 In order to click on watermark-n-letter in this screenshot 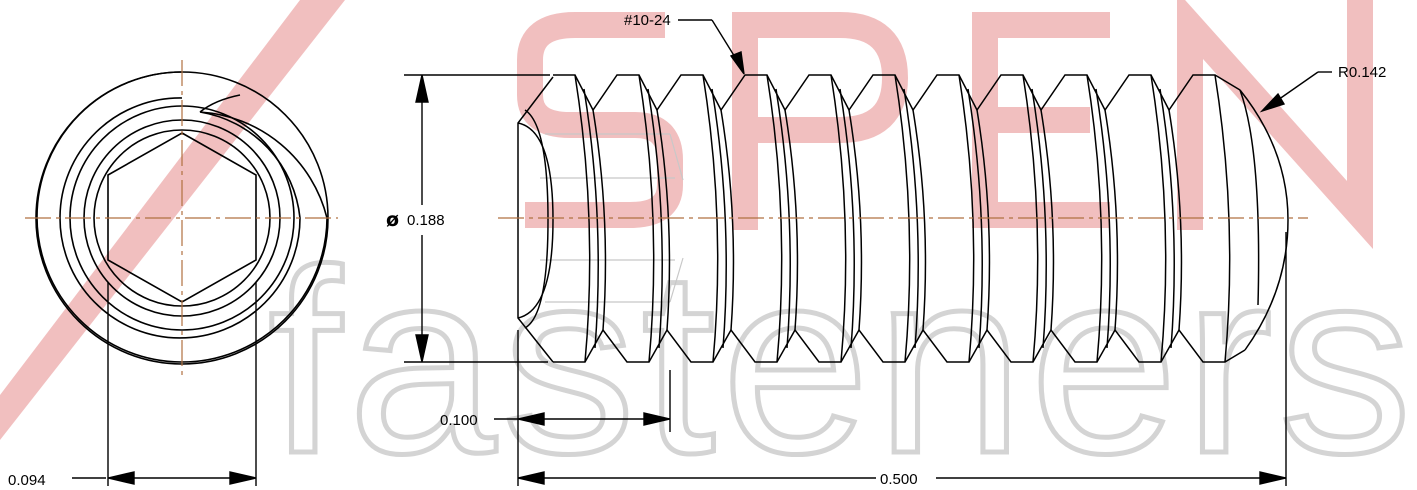, I will do `click(1275, 125)`.